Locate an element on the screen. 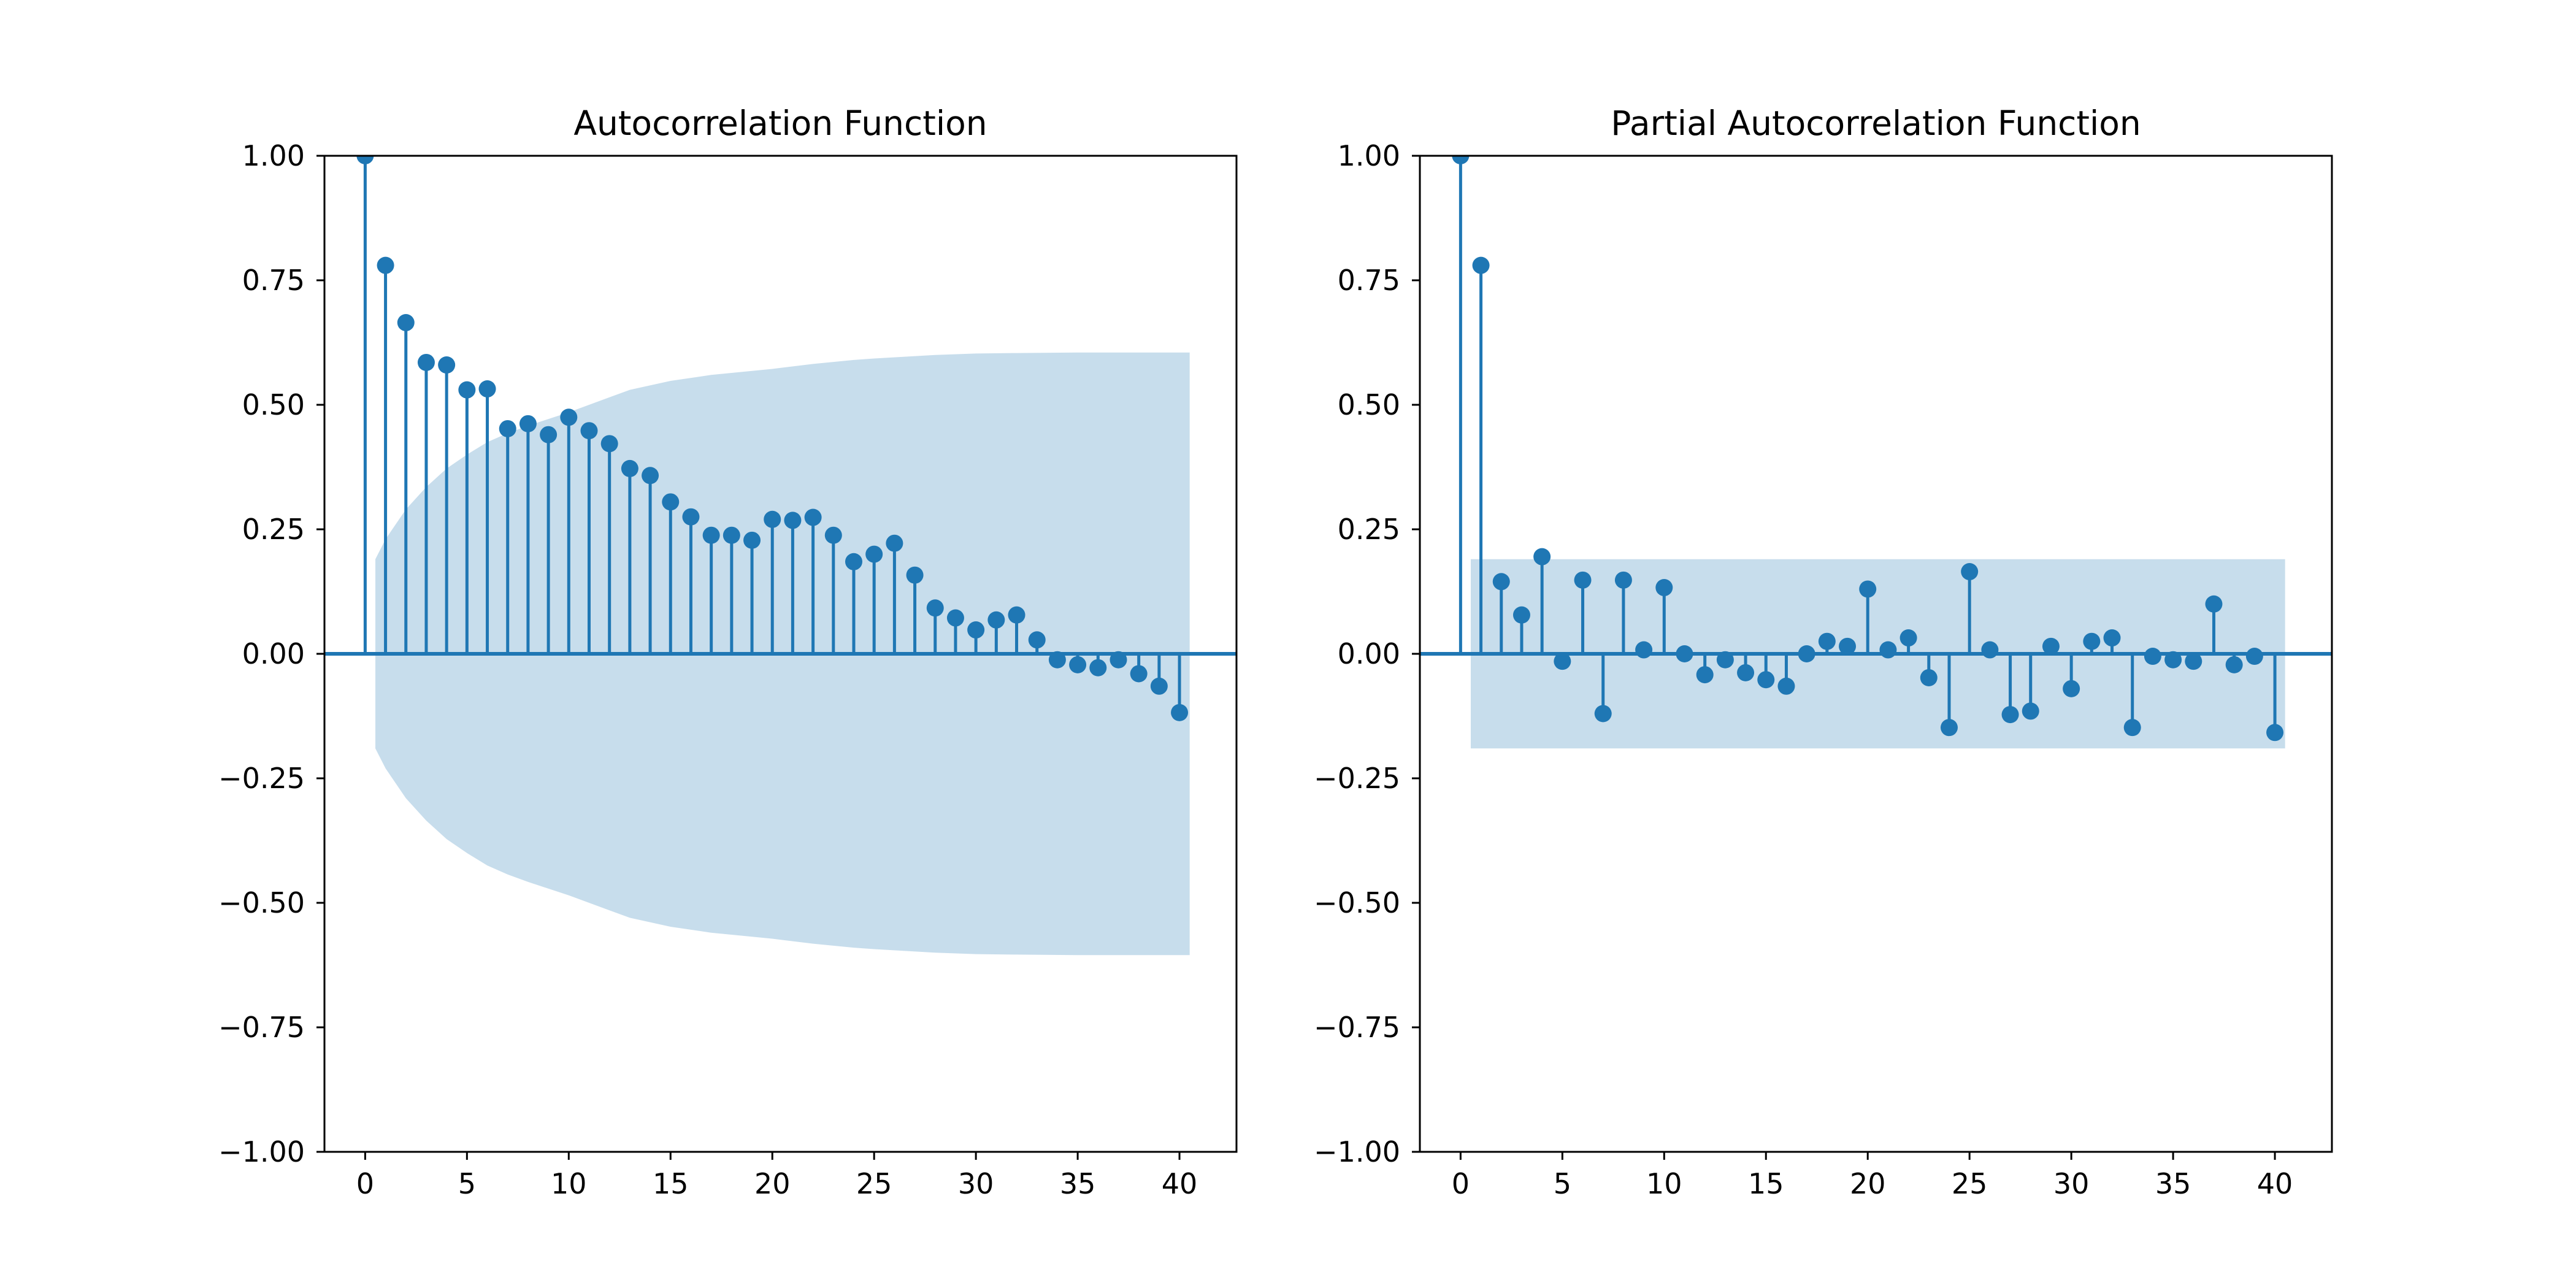 This screenshot has height=1288, width=2576. acf-ytick-label: −1.00 is located at coordinates (261, 1151).